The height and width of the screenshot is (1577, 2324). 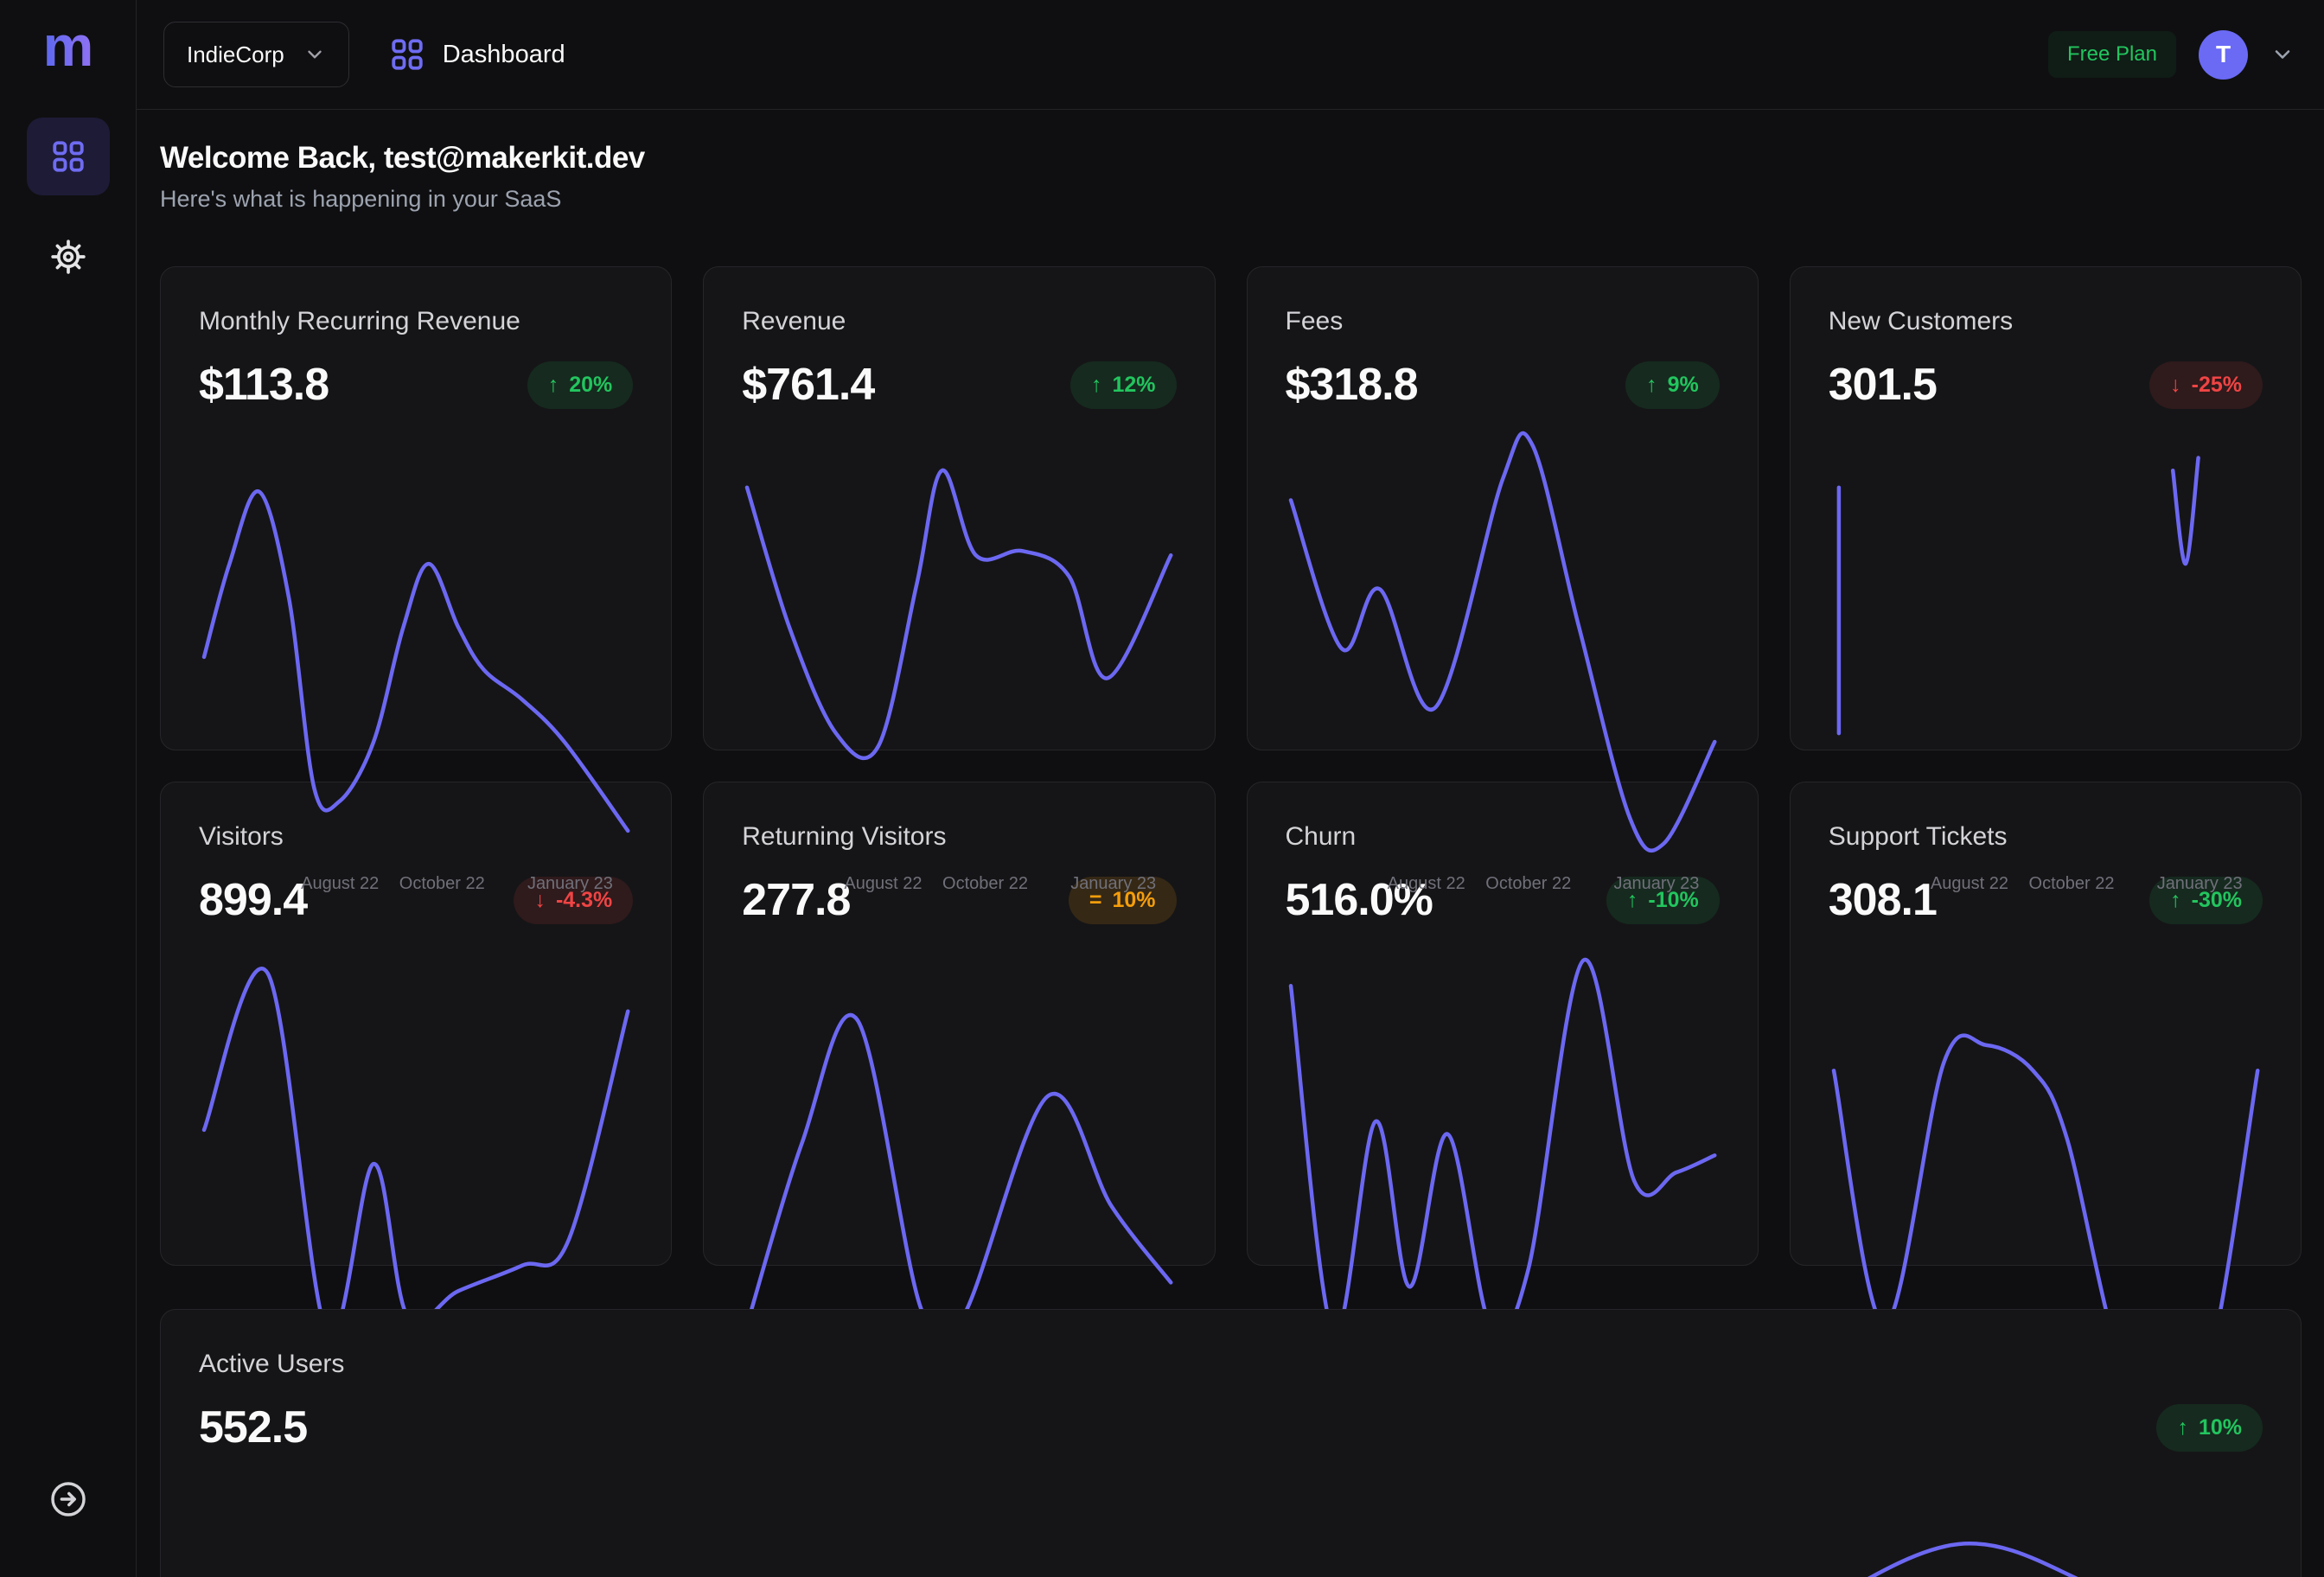 I want to click on gear-icon, so click(x=68, y=256).